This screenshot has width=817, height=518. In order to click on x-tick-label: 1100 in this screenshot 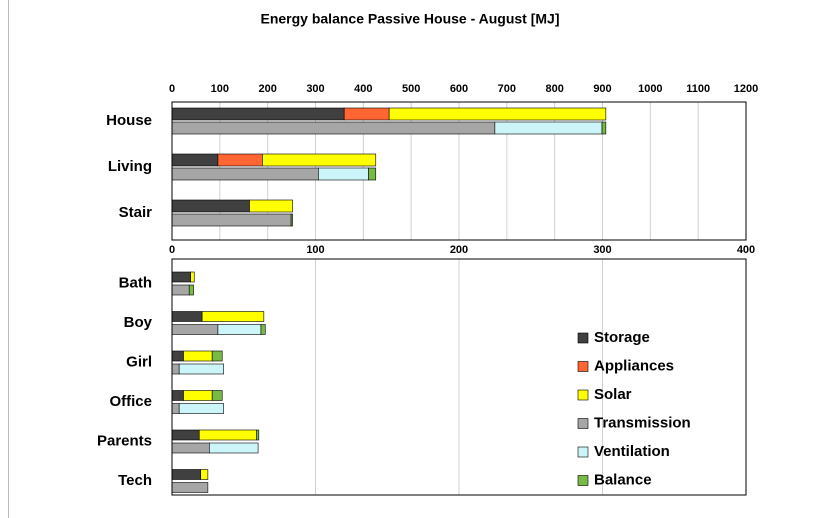, I will do `click(698, 89)`.